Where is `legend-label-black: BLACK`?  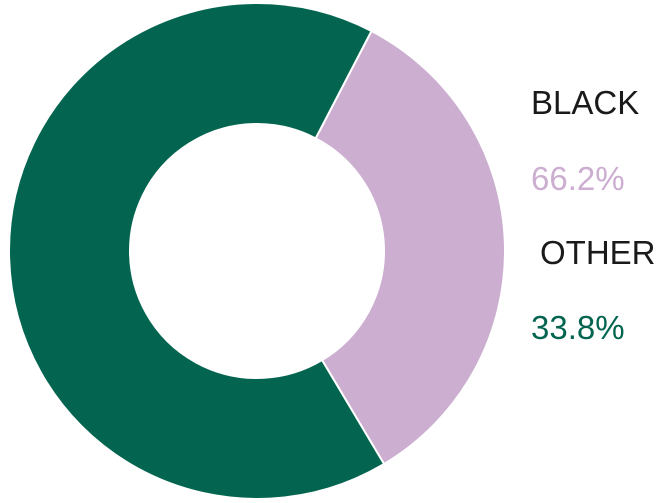
legend-label-black: BLACK is located at coordinates (585, 102).